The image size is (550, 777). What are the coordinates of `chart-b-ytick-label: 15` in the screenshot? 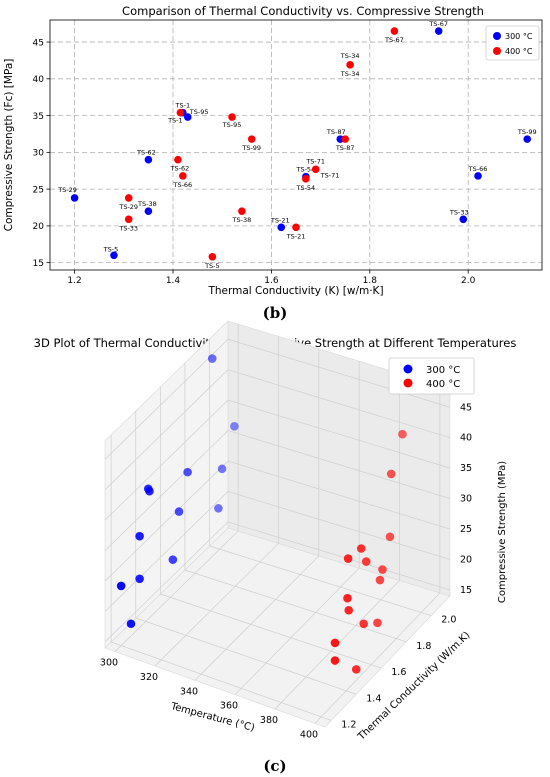 It's located at (38, 264).